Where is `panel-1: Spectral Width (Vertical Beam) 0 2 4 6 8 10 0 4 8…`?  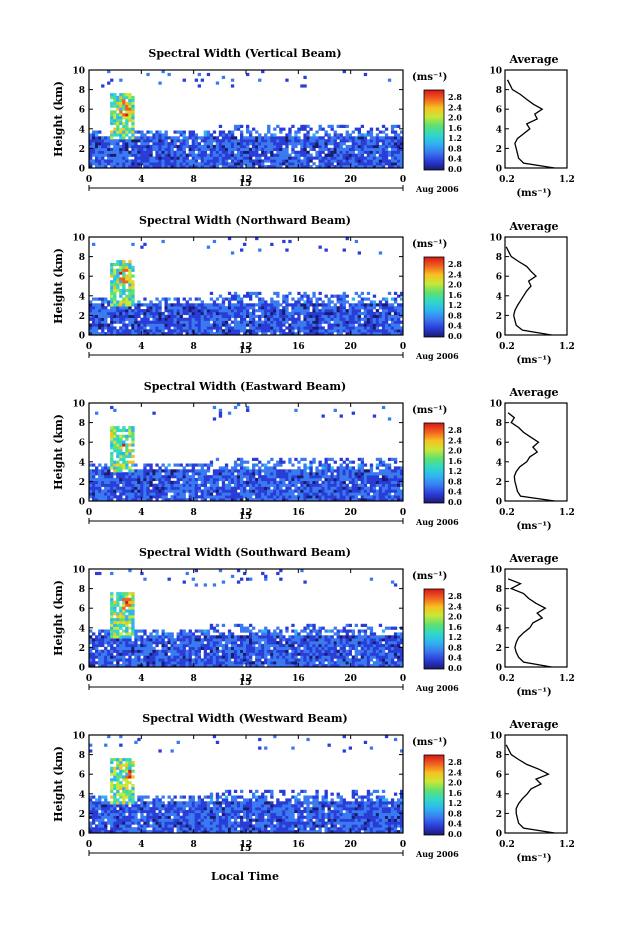
panel-1: Spectral Width (Vertical Beam) 0 2 4 6 8 10 0 4 8… is located at coordinates (313, 123).